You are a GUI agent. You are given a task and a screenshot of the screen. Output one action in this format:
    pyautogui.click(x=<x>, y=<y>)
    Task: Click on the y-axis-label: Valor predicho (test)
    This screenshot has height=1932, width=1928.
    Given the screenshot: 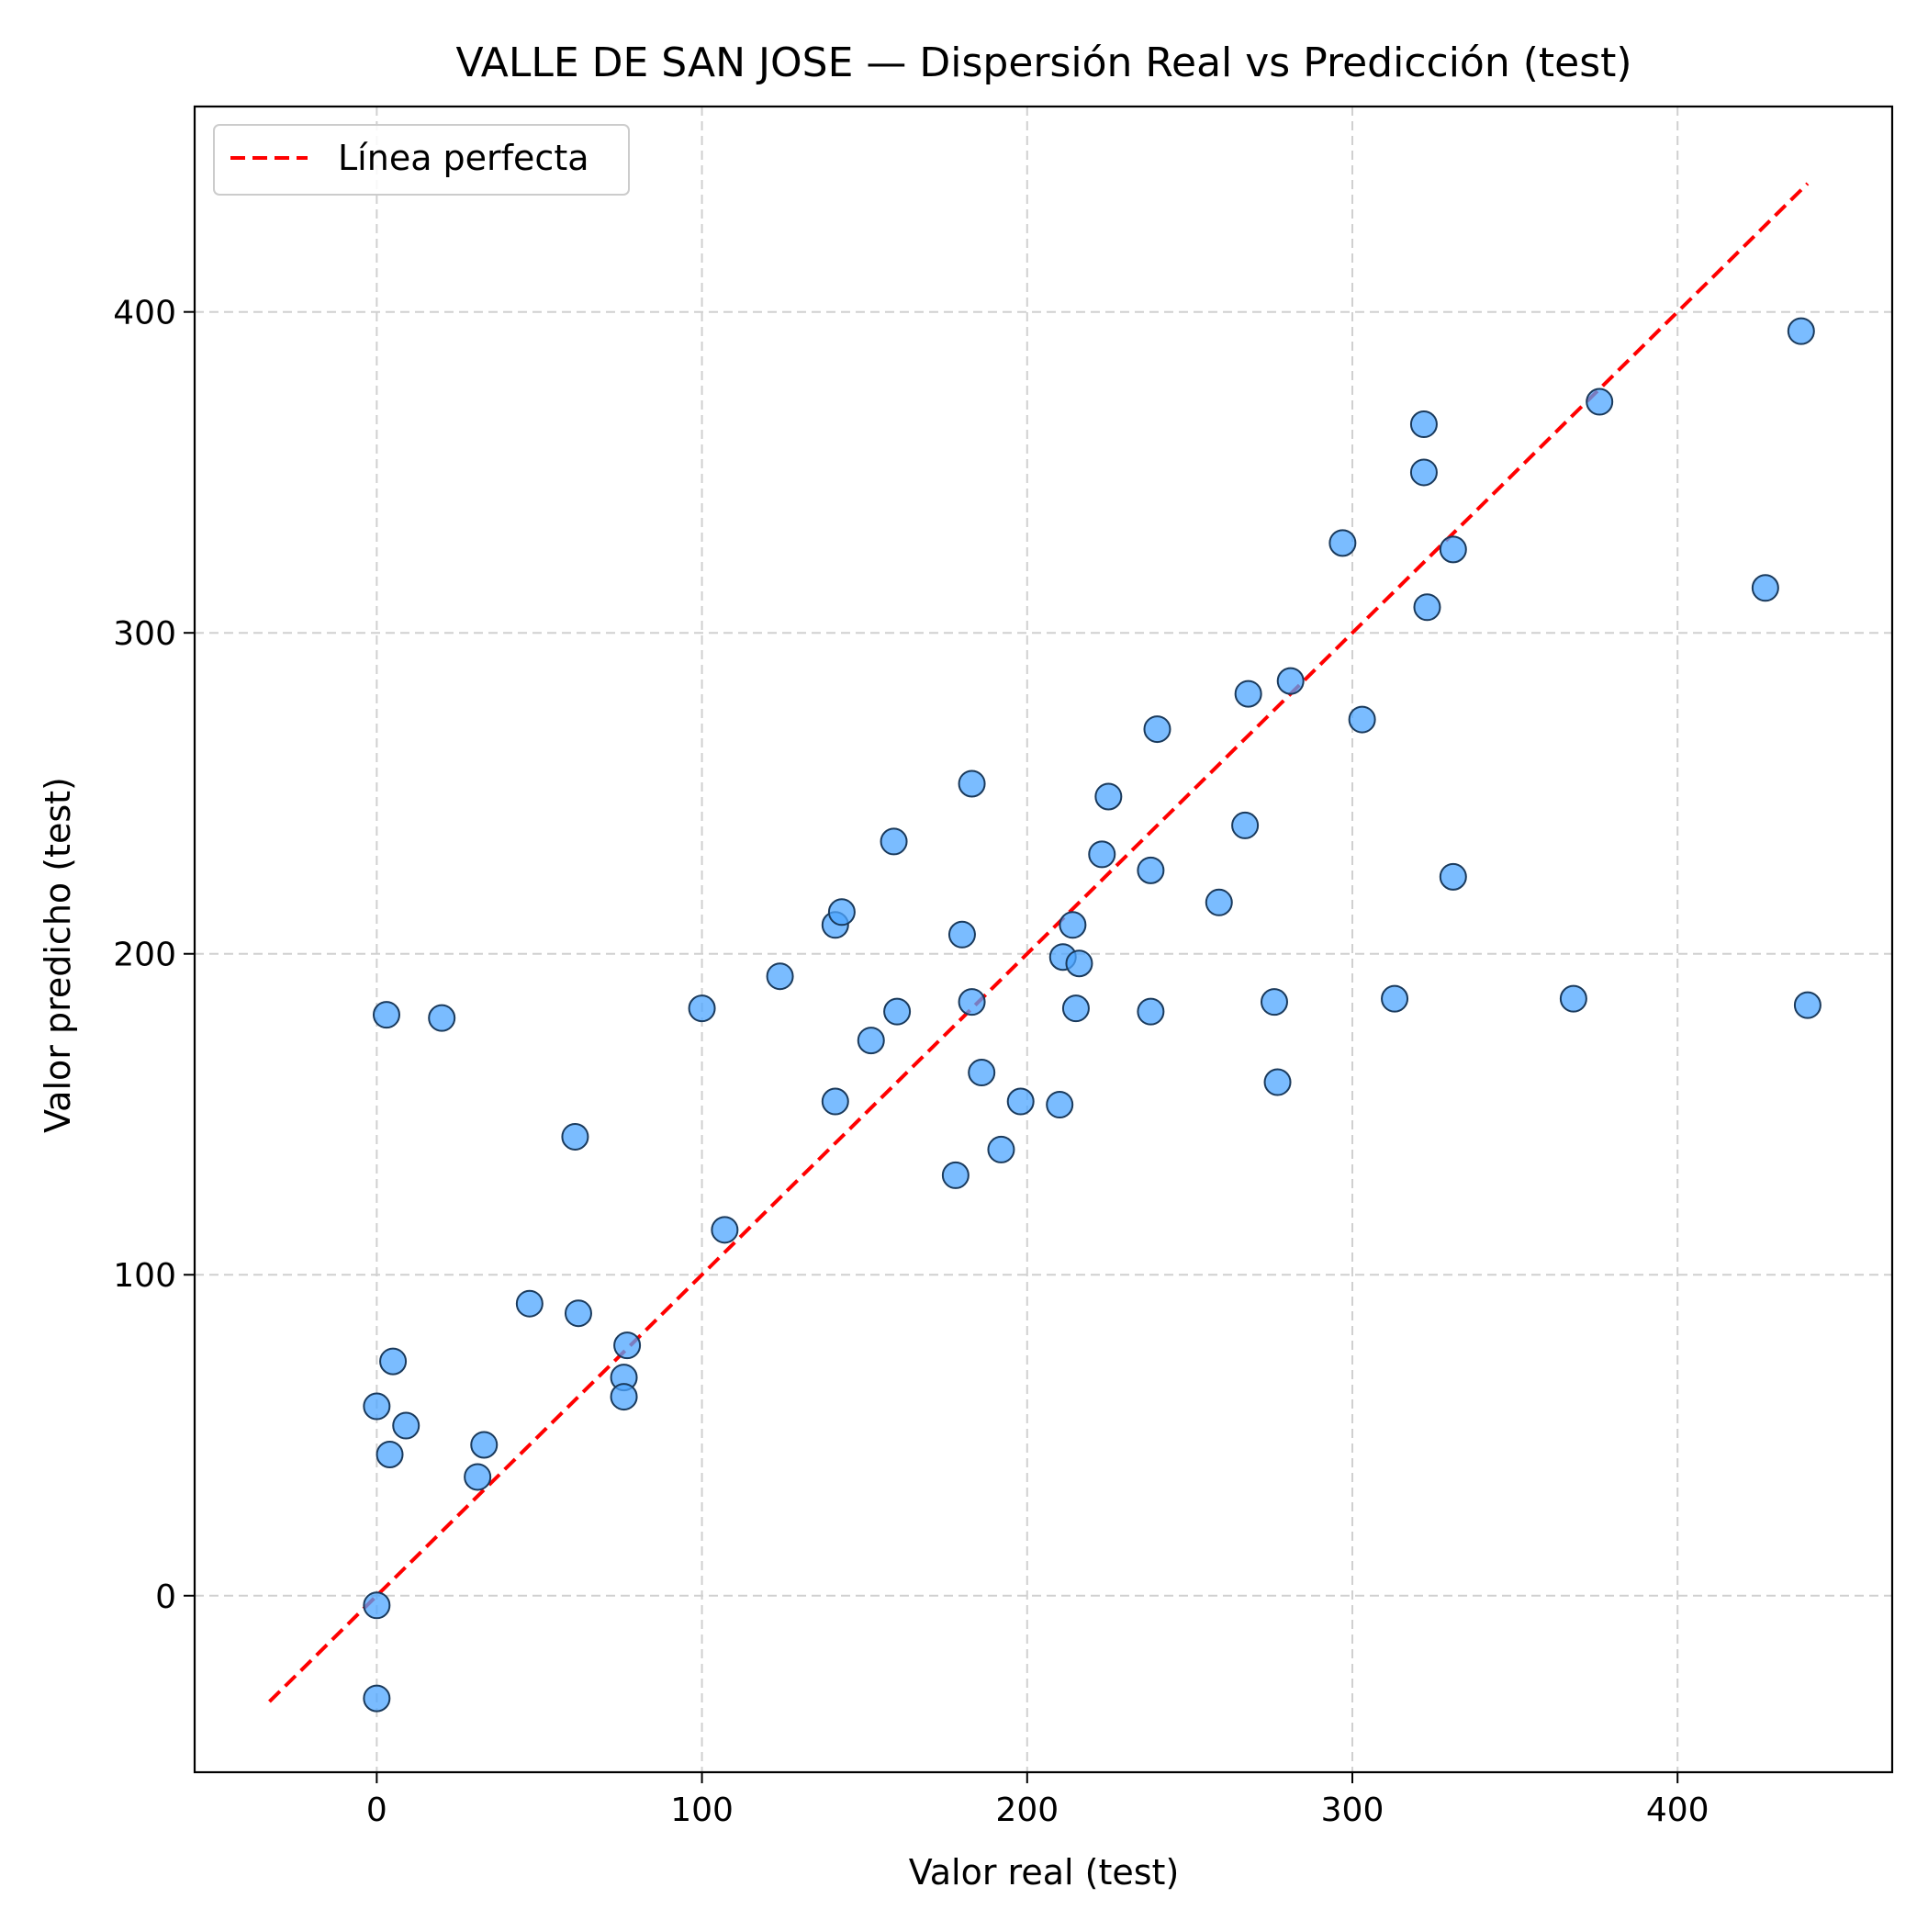 What is the action you would take?
    pyautogui.click(x=58, y=955)
    